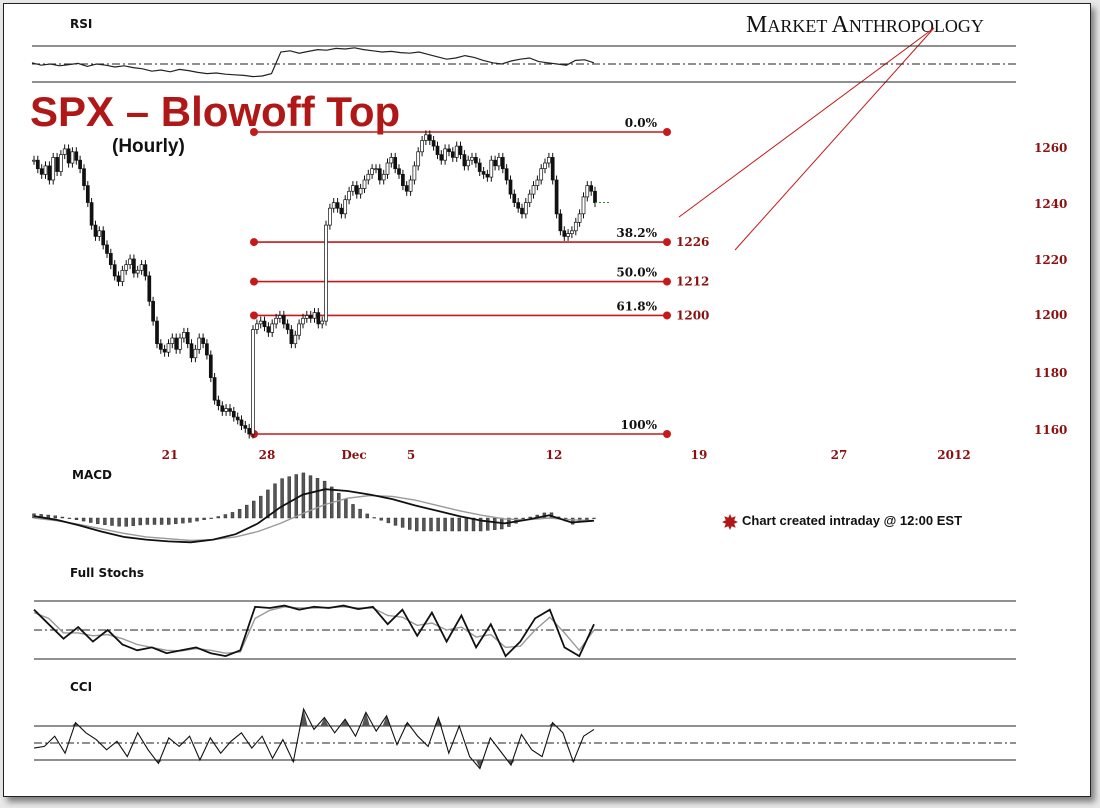 The width and height of the screenshot is (1100, 808). What do you see at coordinates (148, 146) in the screenshot?
I see `chart-subtitle: (Hourly)` at bounding box center [148, 146].